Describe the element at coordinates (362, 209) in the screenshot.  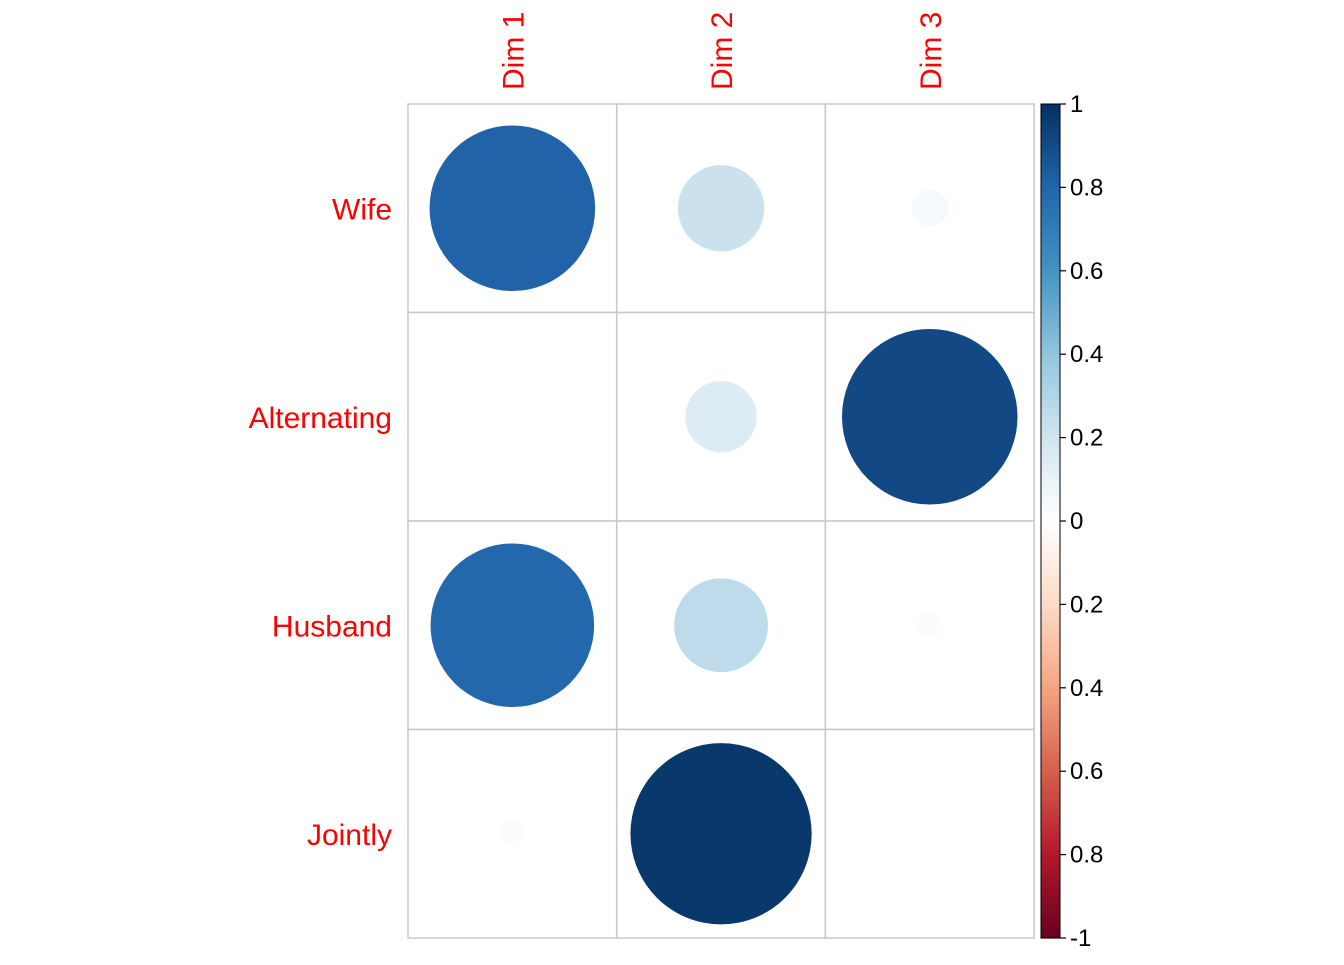
I see `row-label: Wife` at that location.